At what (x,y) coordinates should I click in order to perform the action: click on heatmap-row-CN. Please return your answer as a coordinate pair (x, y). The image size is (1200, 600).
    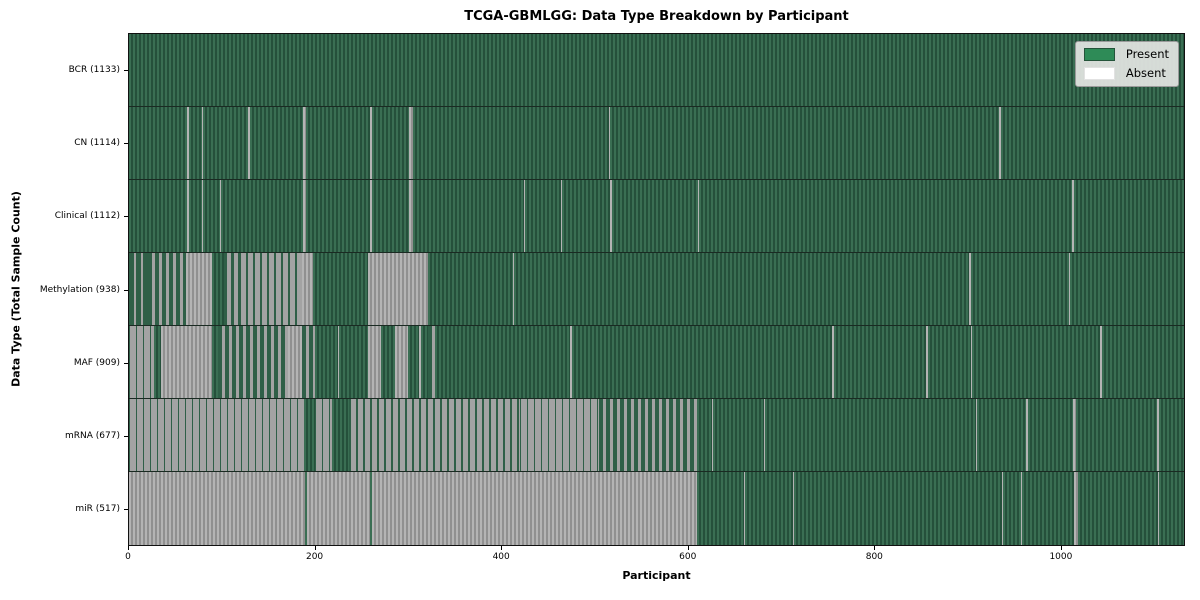
    Looking at the image, I should click on (656, 143).